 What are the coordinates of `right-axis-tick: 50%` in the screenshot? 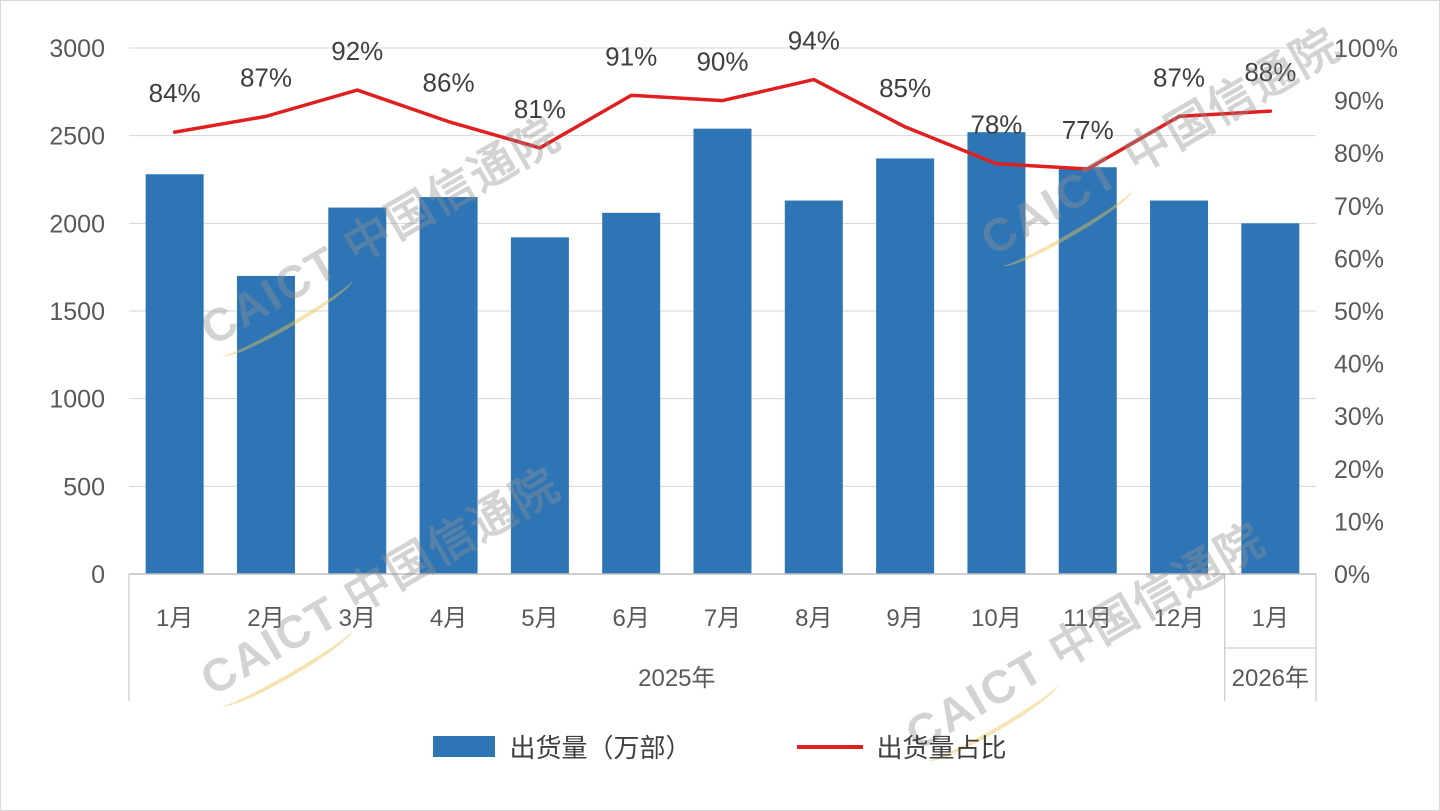 It's located at (1359, 312).